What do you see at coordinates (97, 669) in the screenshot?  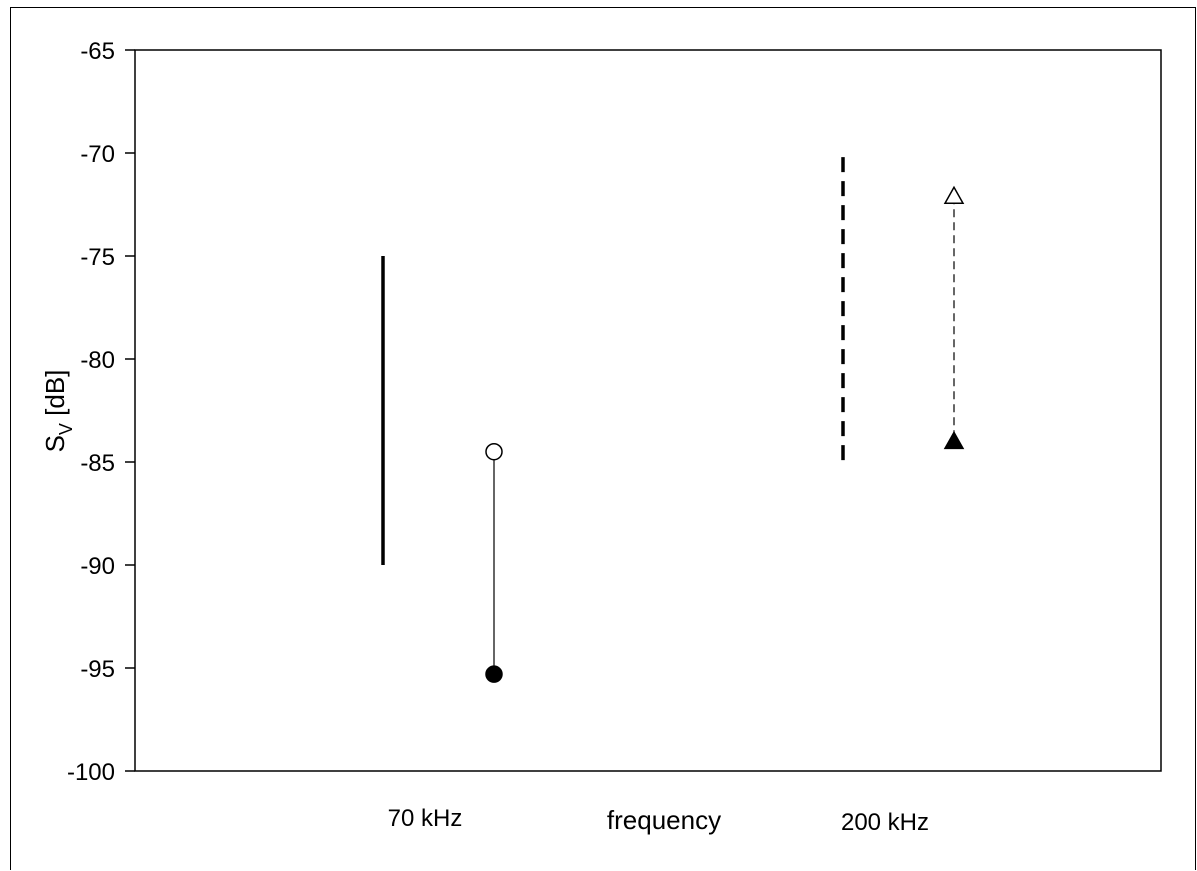 I see `y-tick-label: -95` at bounding box center [97, 669].